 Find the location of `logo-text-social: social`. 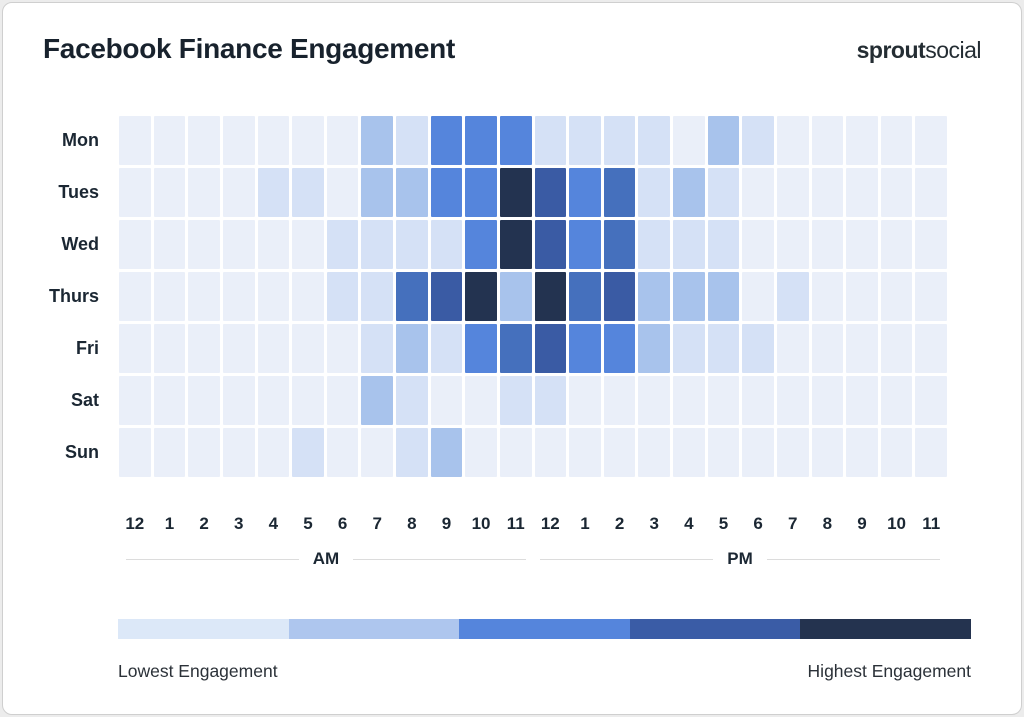

logo-text-social: social is located at coordinates (953, 50).